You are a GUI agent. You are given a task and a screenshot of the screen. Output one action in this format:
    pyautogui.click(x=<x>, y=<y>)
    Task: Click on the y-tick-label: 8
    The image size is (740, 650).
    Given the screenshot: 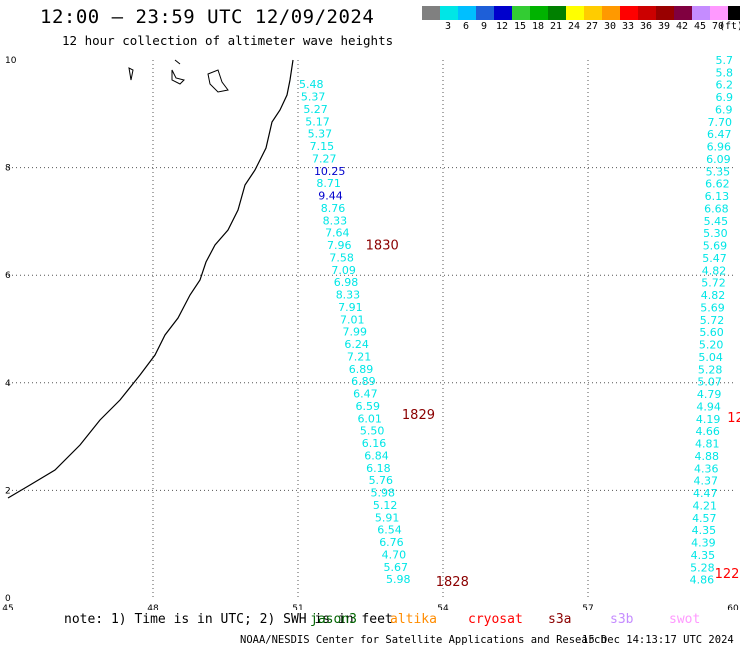 What is the action you would take?
    pyautogui.click(x=8, y=169)
    